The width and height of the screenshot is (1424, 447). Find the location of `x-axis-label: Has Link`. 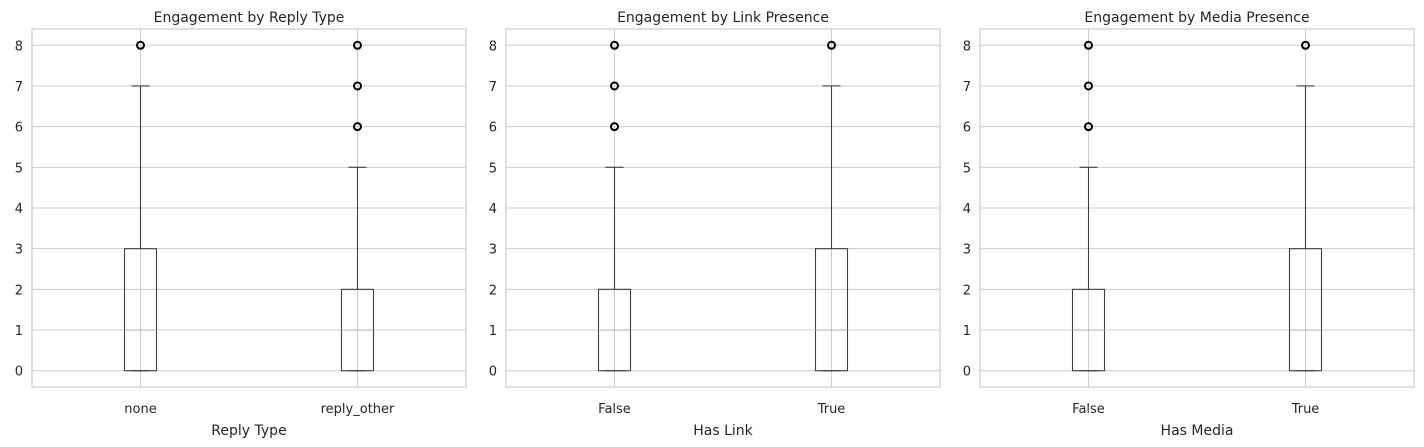

x-axis-label: Has Link is located at coordinates (723, 431).